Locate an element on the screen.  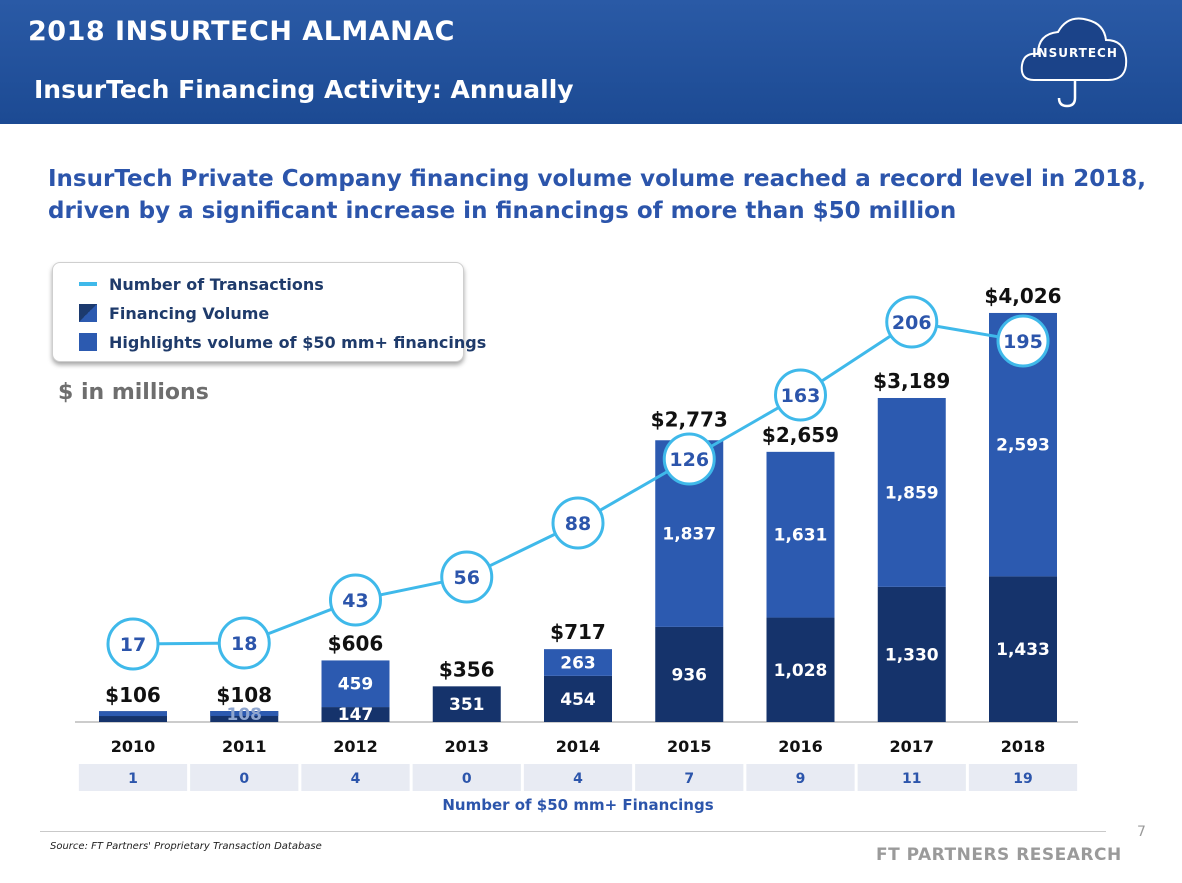
legend-item-highlights: Highlights volume of $50 mm+ financings is located at coordinates (282, 342).